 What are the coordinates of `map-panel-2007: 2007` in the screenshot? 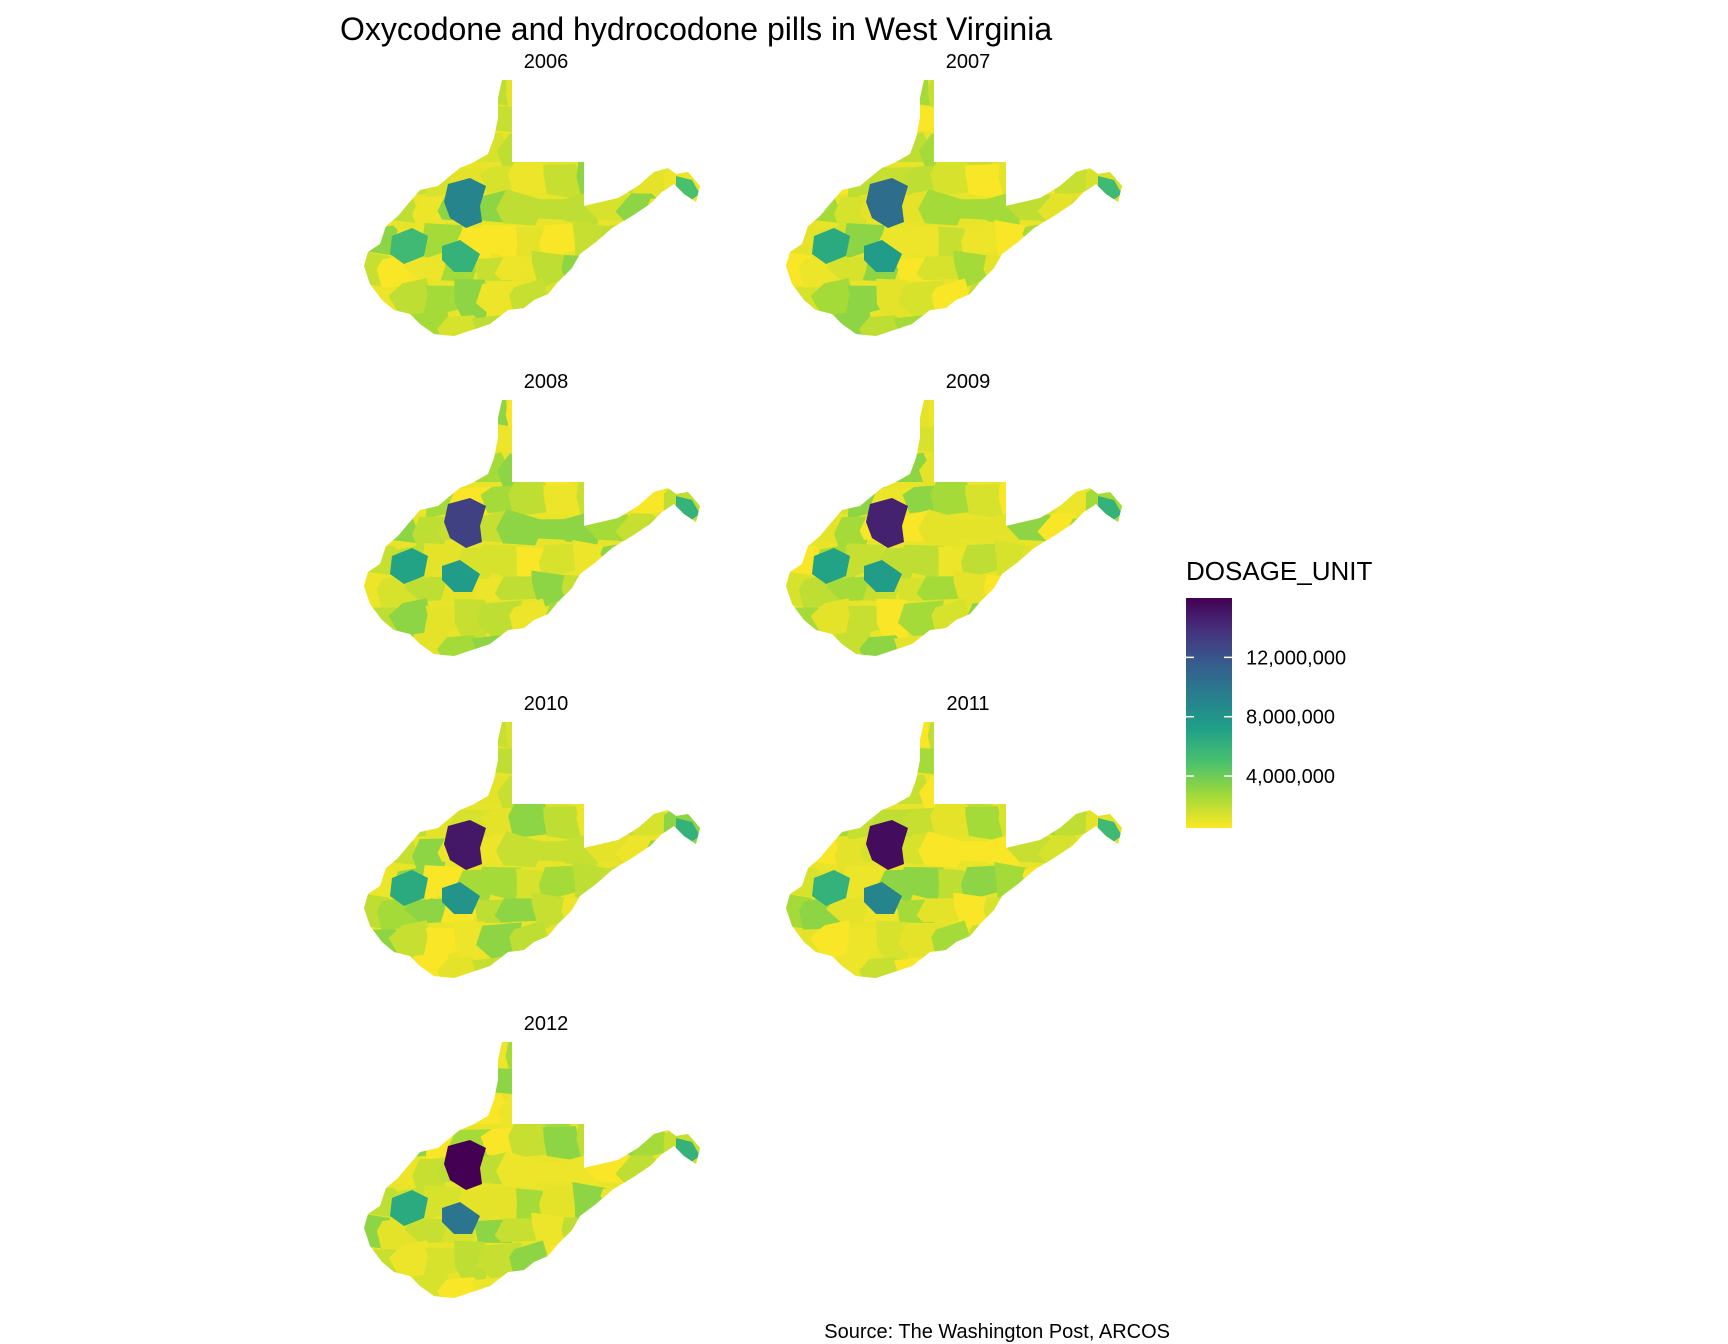 It's located at (954, 193).